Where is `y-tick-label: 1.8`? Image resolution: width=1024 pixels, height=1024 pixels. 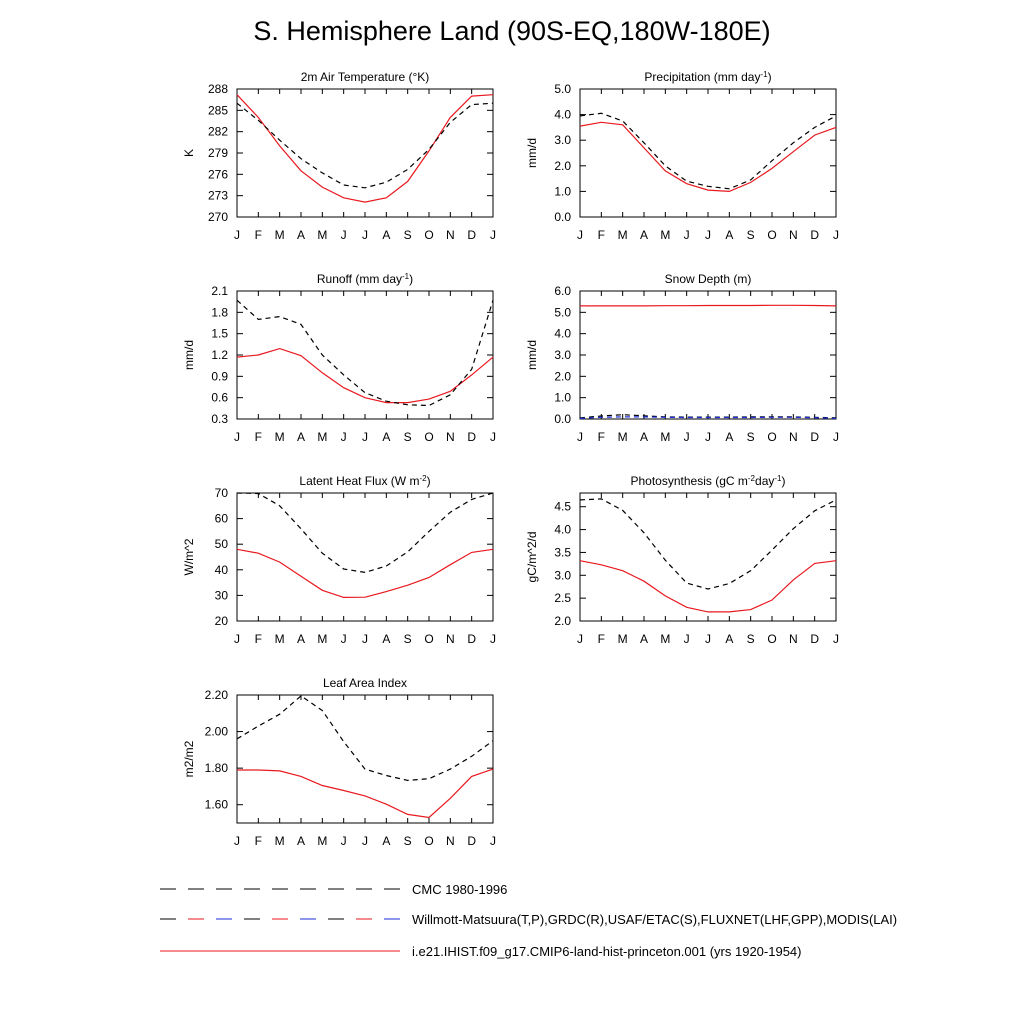
y-tick-label: 1.8 is located at coordinates (219, 312).